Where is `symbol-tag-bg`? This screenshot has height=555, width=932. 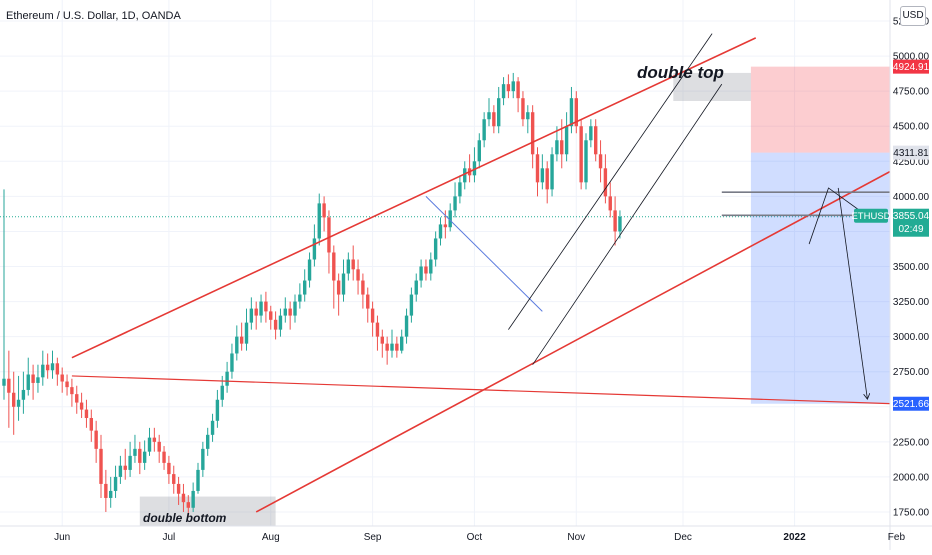
symbol-tag-bg is located at coordinates (871, 215).